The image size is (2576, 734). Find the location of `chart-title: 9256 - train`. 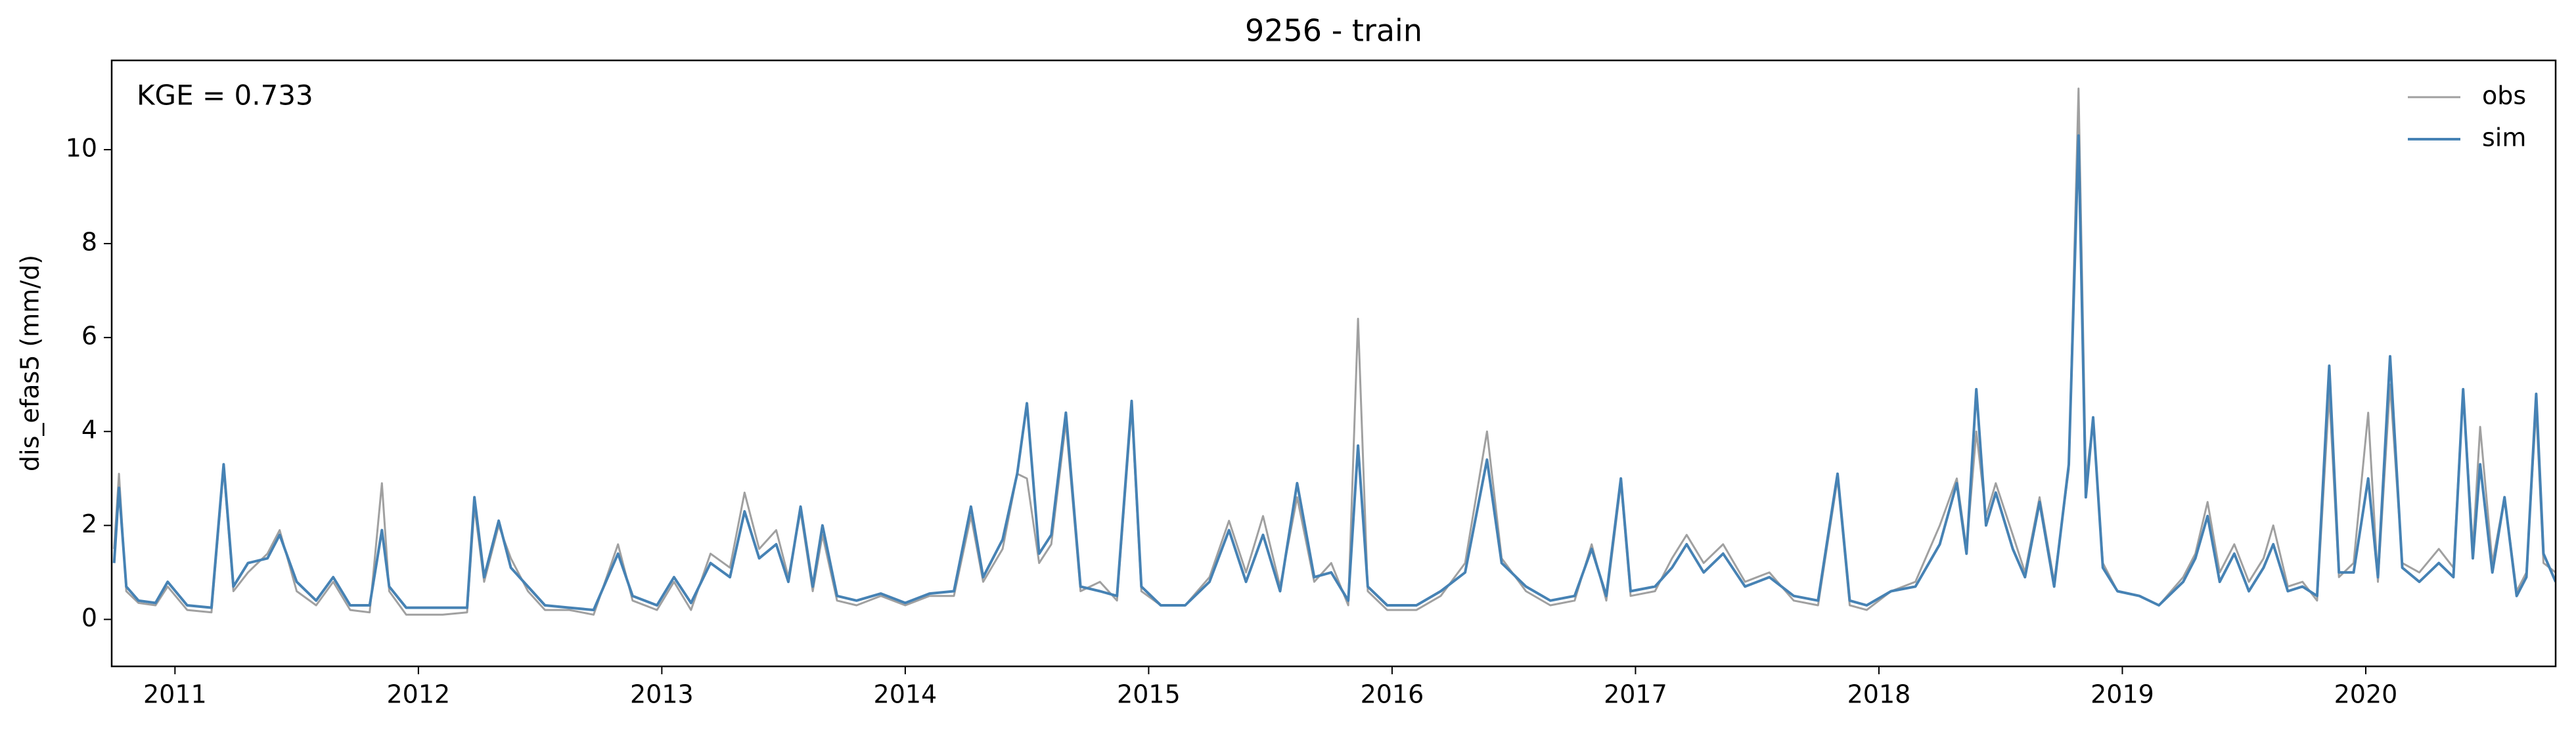

chart-title: 9256 - train is located at coordinates (1333, 31).